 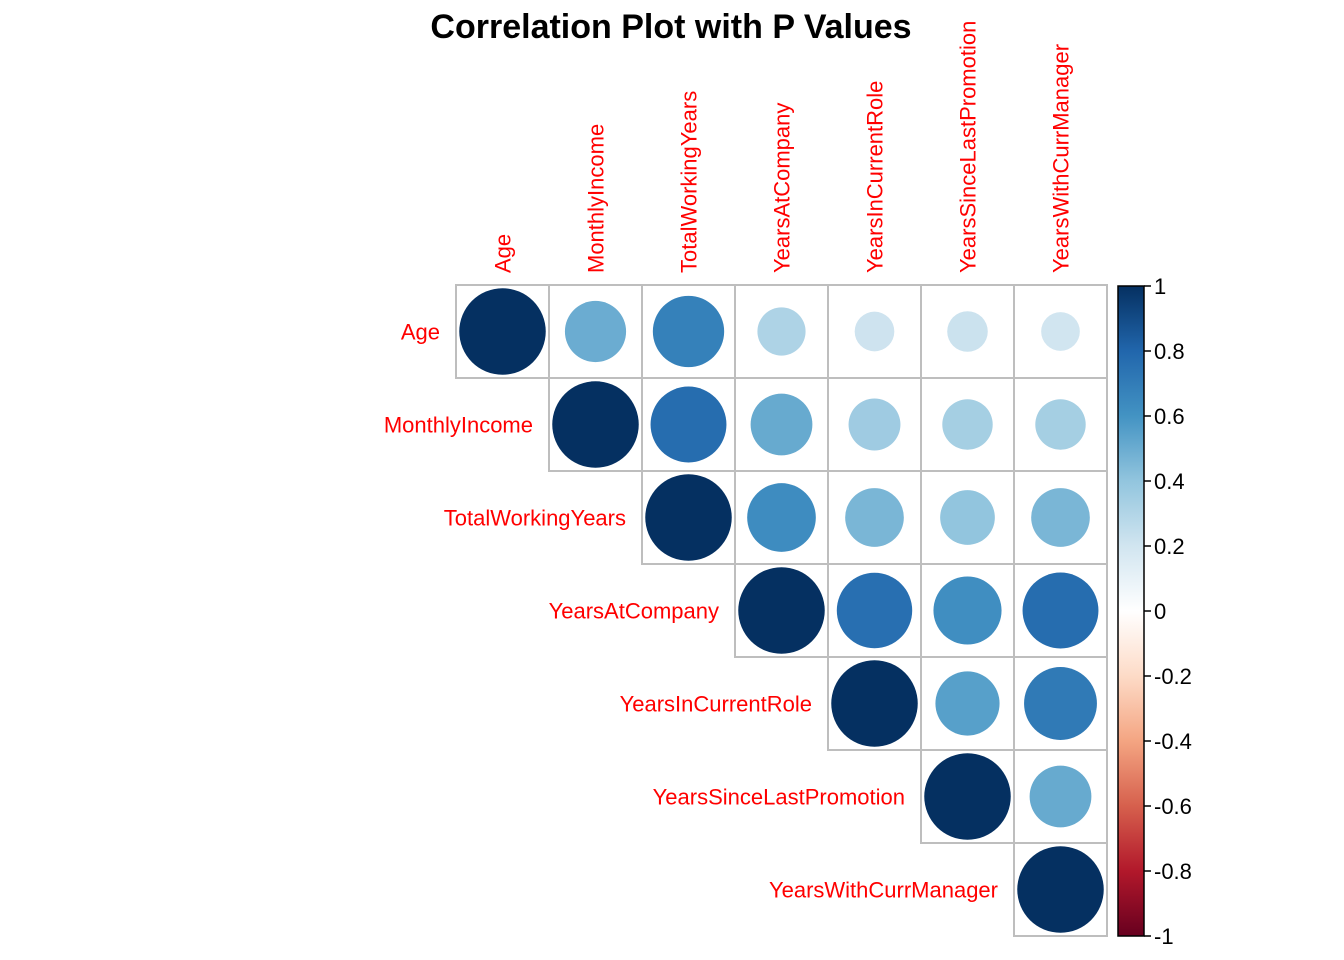 I want to click on row-label: YearsSinceLastPromotion, so click(x=779, y=797).